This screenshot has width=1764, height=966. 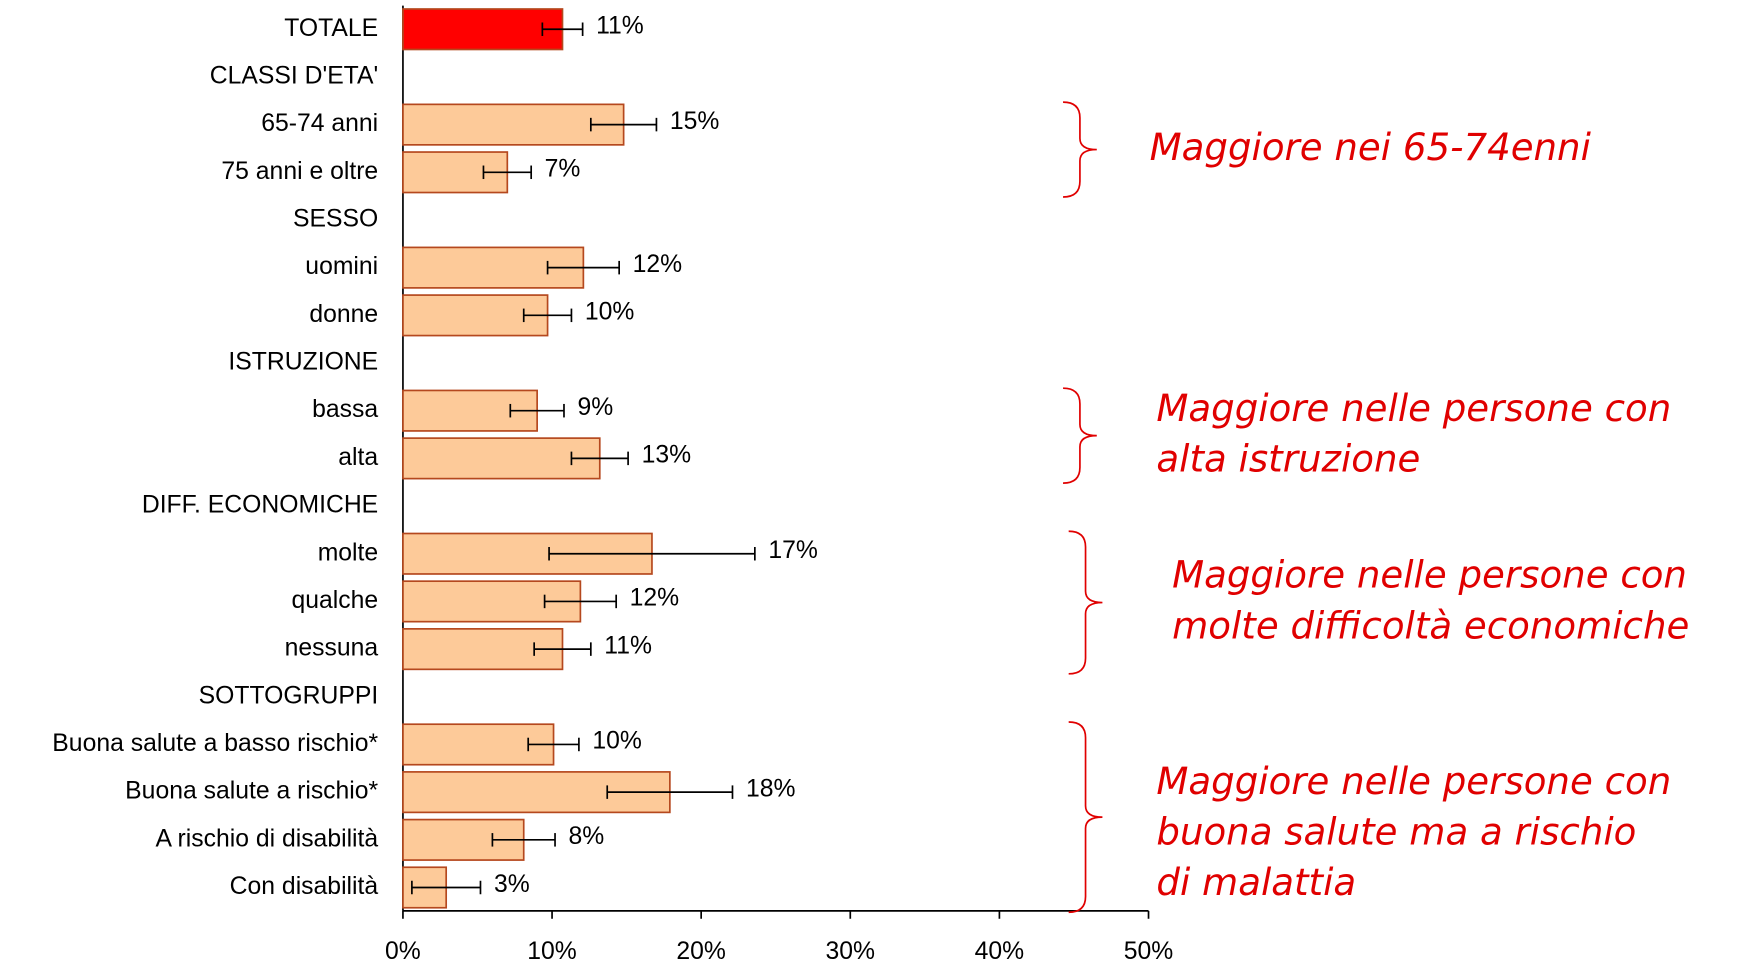 What do you see at coordinates (289, 695) in the screenshot?
I see `category-label: SOTTOGRUPPI` at bounding box center [289, 695].